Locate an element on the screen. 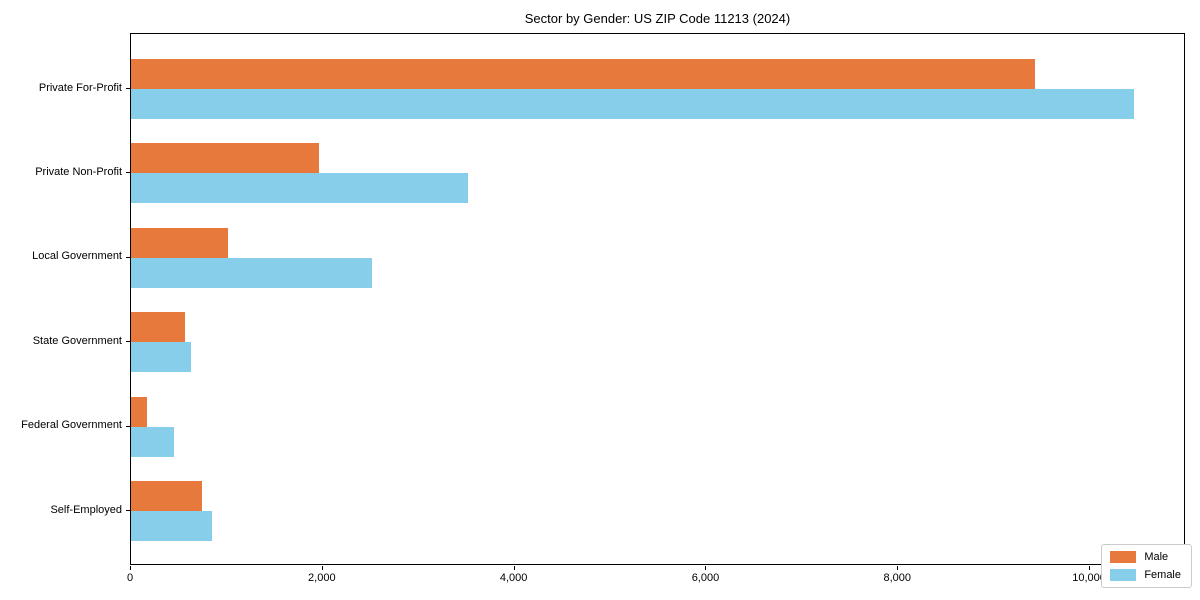  y-tick-label-federal-government: Federal Government is located at coordinates (71, 425).